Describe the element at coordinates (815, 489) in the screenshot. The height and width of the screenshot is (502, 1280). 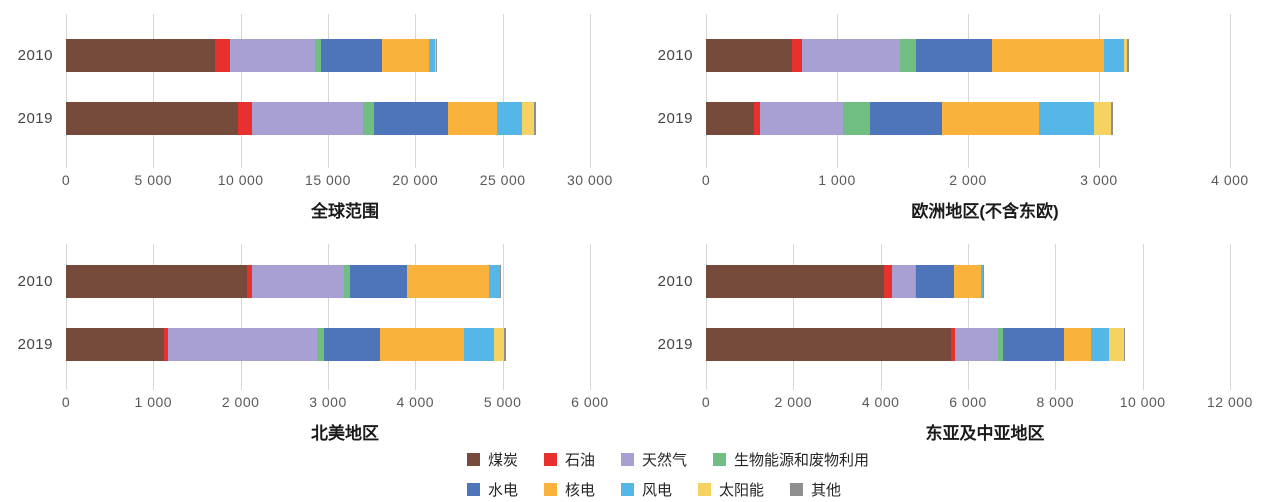
I see `legend-item: 其他` at that location.